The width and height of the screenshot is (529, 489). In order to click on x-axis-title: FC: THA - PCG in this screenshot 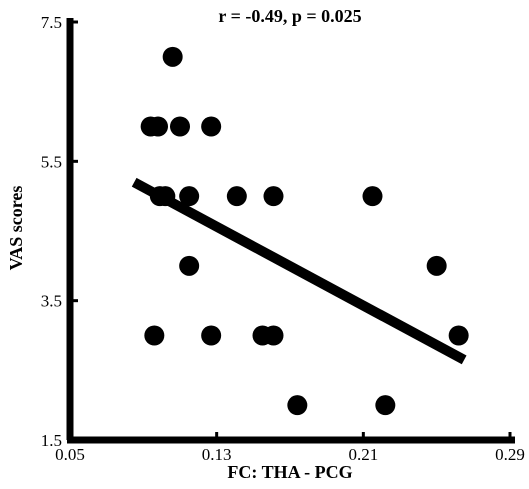, I will do `click(289, 472)`.